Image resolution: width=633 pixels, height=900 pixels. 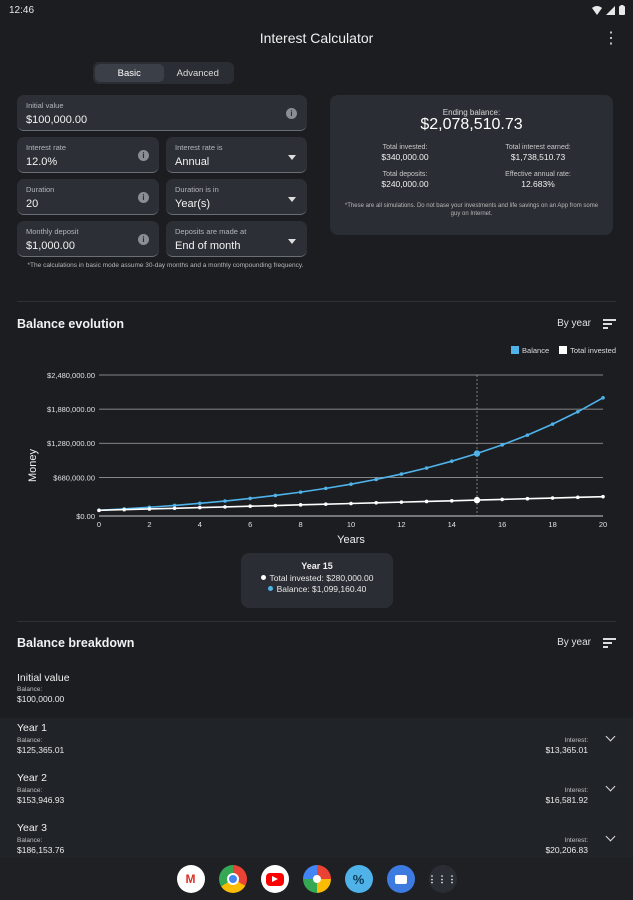 I want to click on y-tick-label: $1,880,000.00, so click(x=71, y=409).